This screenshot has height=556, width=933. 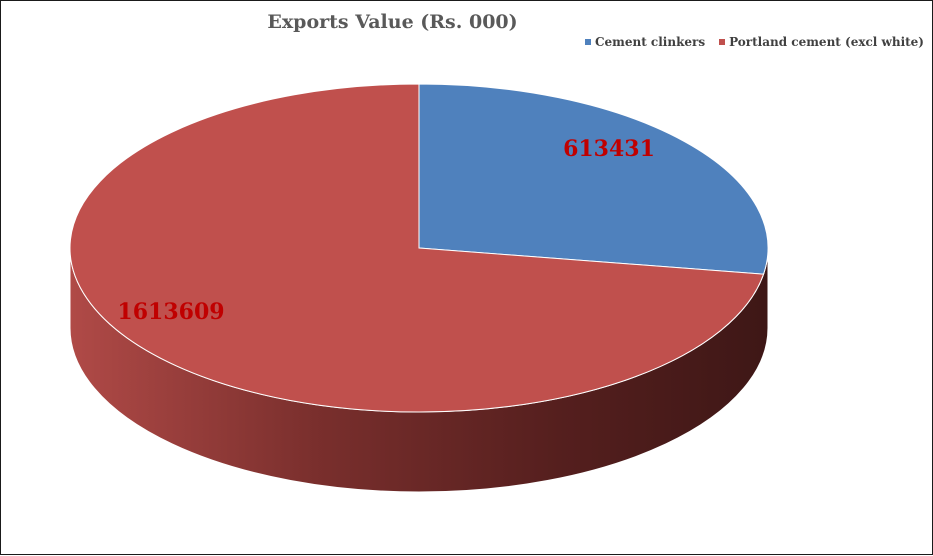 I want to click on data-label-portland-cement: 1613609, so click(x=170, y=312).